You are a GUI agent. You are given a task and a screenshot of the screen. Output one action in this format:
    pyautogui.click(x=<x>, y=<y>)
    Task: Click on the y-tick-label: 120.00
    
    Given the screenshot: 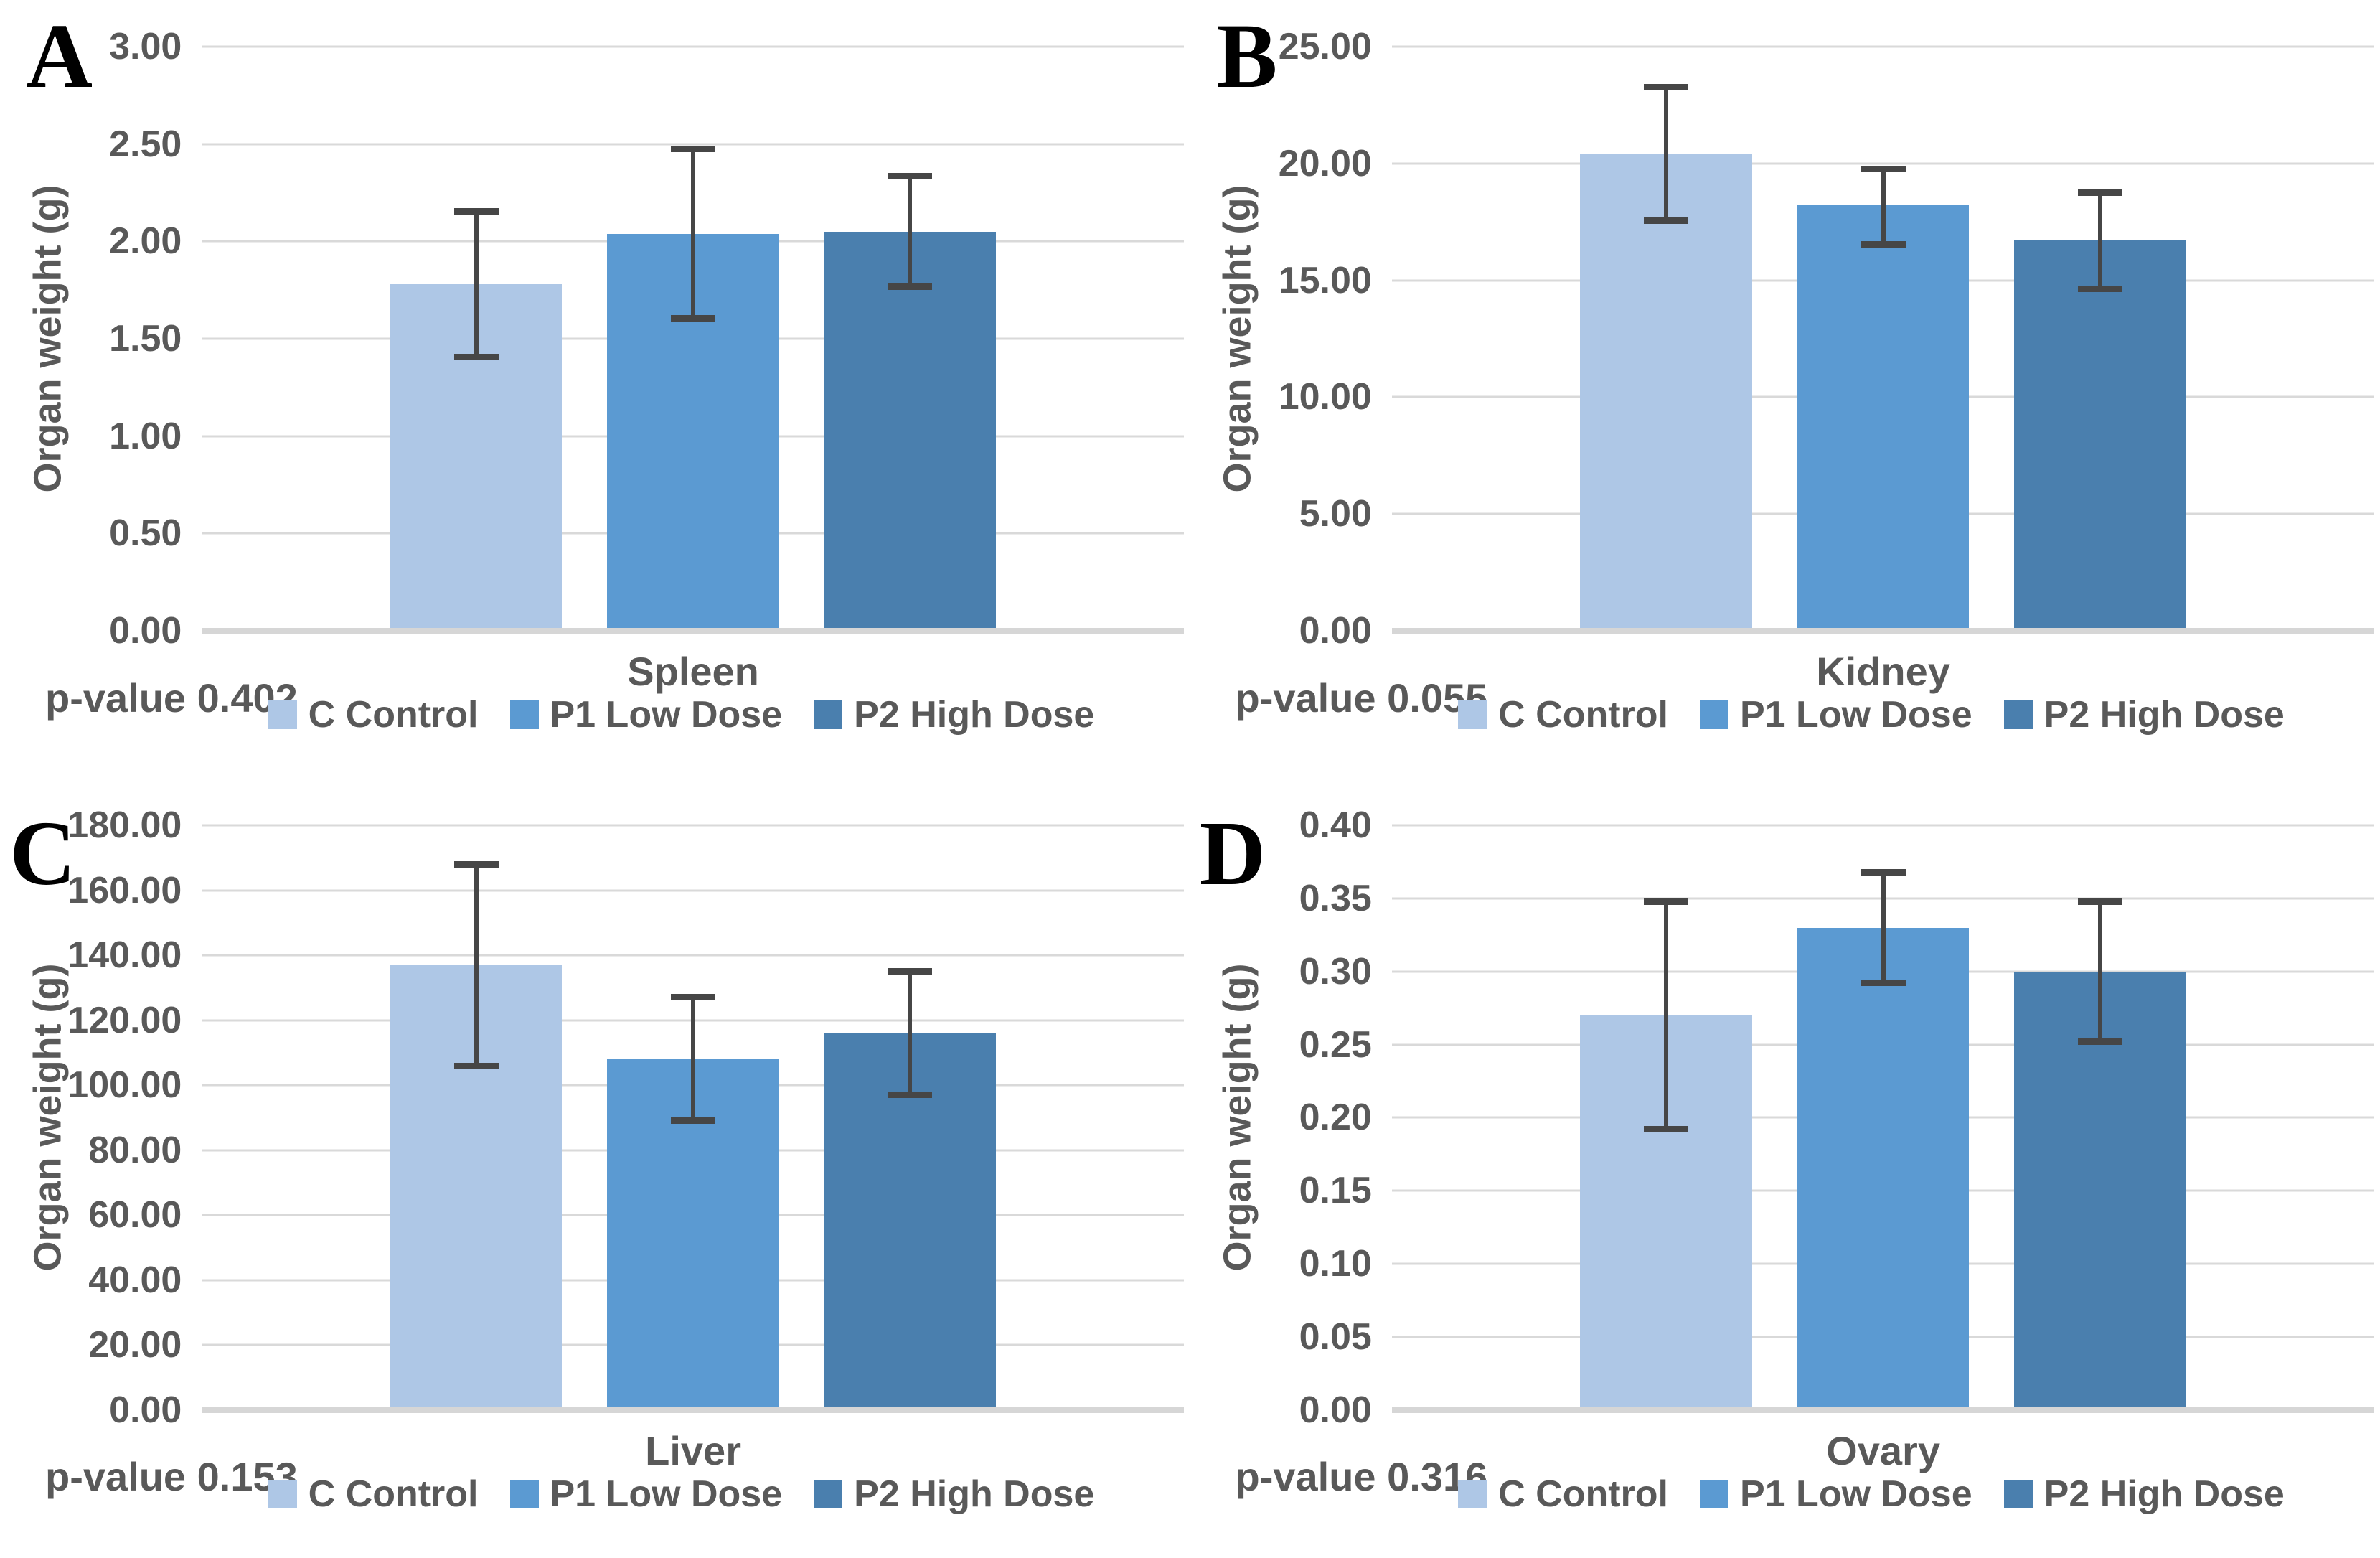 What is the action you would take?
    pyautogui.click(x=124, y=1020)
    